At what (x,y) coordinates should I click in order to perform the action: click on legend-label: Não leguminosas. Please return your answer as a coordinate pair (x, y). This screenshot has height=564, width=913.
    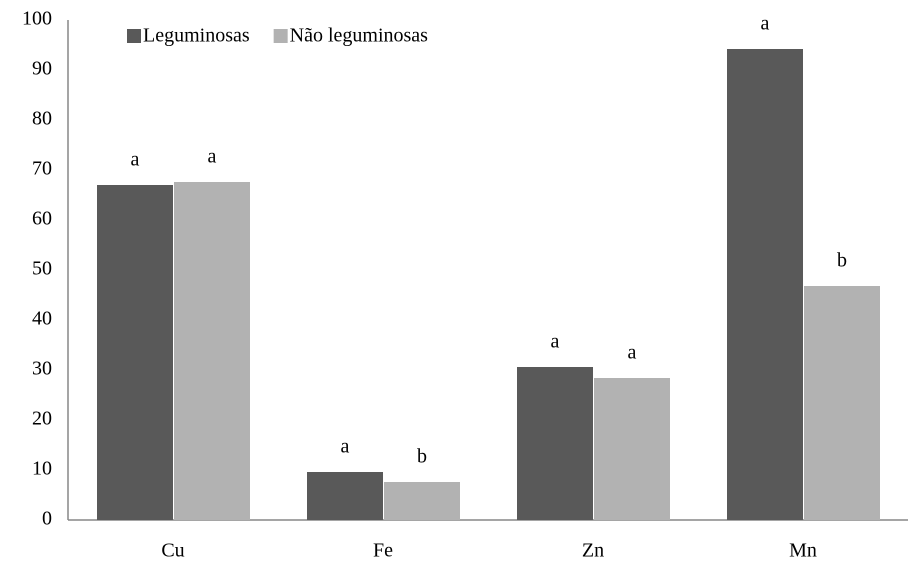
    Looking at the image, I should click on (359, 36).